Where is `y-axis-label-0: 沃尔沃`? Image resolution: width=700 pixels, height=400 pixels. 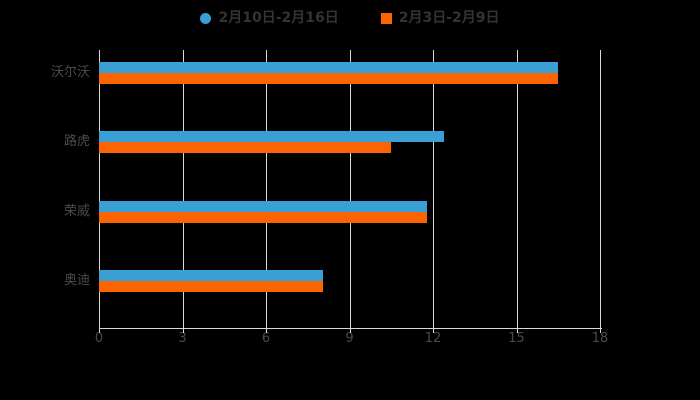
y-axis-label-0: 沃尔沃 is located at coordinates (70, 72).